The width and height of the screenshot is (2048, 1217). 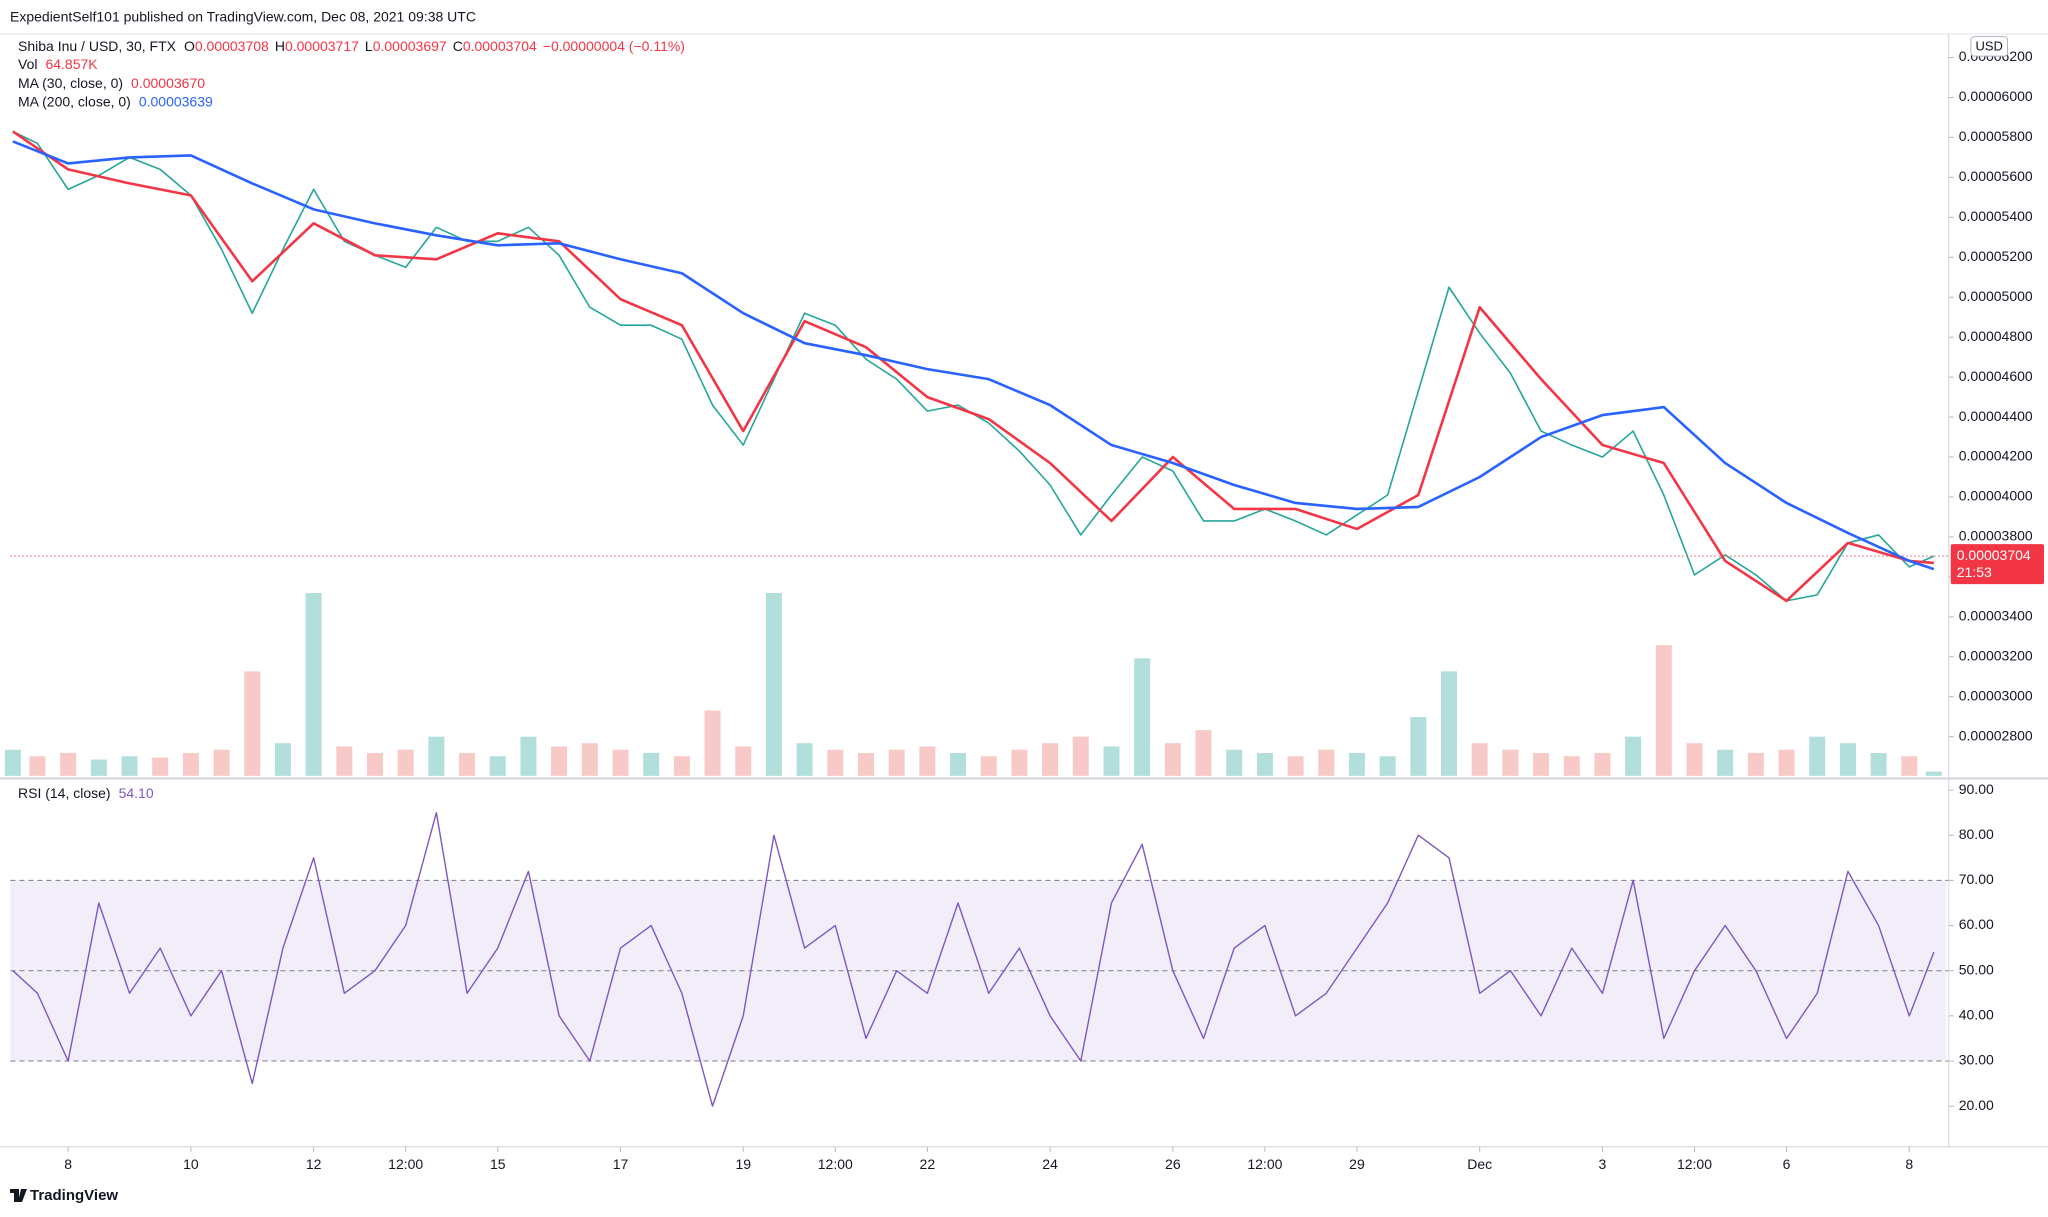 I want to click on y-tick-label: 40.00, so click(x=1976, y=1015).